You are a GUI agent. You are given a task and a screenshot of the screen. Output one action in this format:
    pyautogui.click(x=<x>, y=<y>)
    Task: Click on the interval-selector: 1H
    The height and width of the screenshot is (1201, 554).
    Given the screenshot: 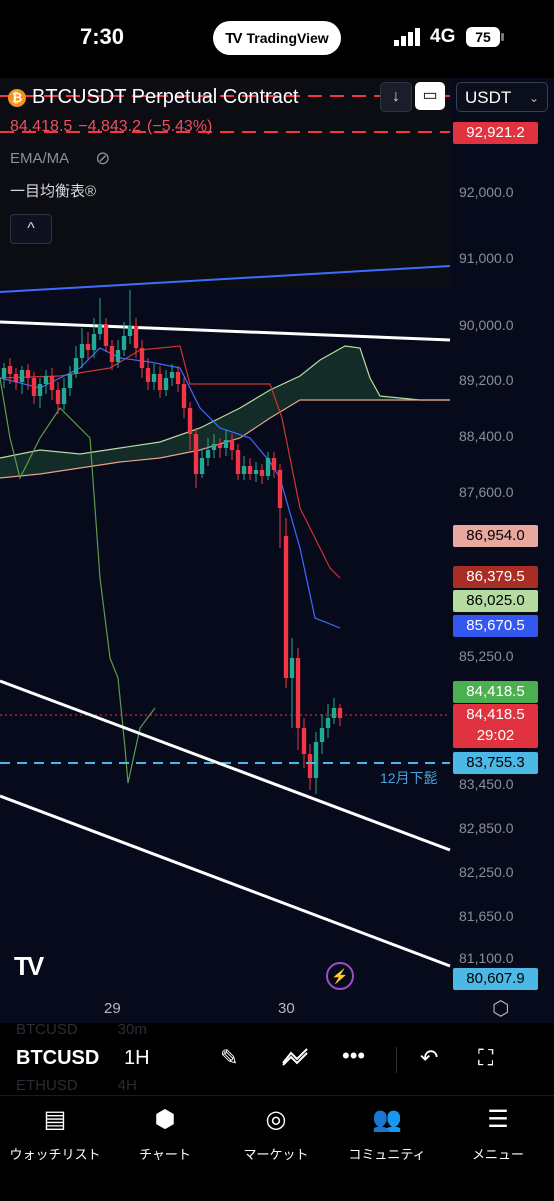 What is the action you would take?
    pyautogui.click(x=137, y=1058)
    